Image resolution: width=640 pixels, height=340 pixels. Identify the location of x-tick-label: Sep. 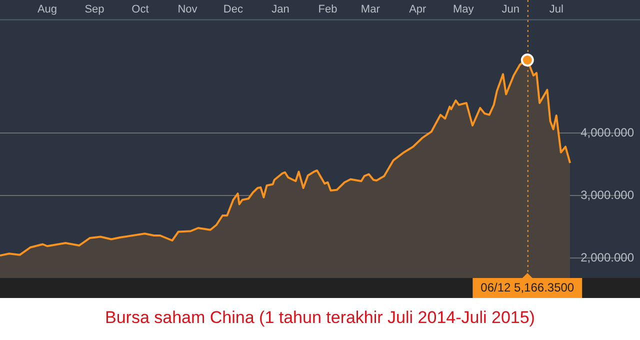
(94, 10).